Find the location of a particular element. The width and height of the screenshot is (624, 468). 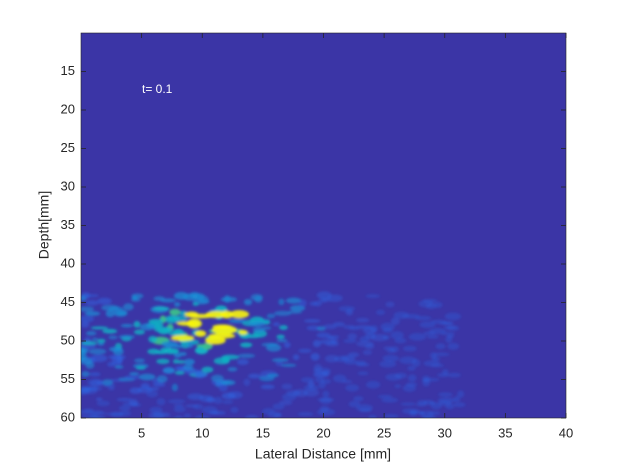

x-tick-label: 25 is located at coordinates (384, 432).